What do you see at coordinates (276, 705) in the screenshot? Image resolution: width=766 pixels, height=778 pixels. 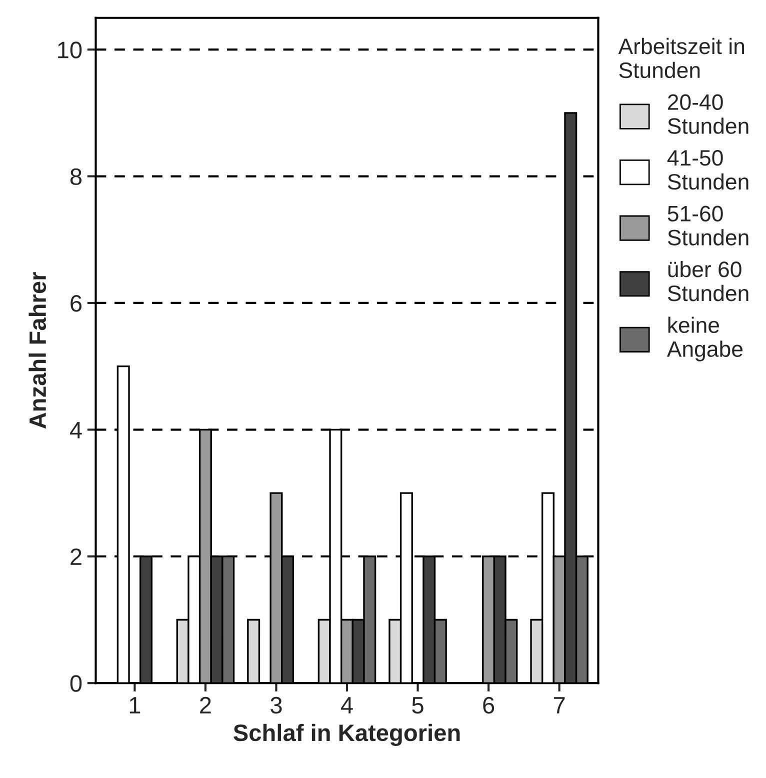 I see `x-tick-label: 3` at bounding box center [276, 705].